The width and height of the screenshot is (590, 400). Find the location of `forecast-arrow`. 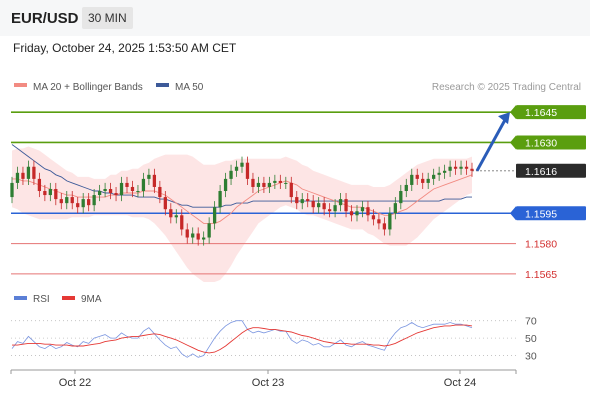

forecast-arrow is located at coordinates (492, 142).